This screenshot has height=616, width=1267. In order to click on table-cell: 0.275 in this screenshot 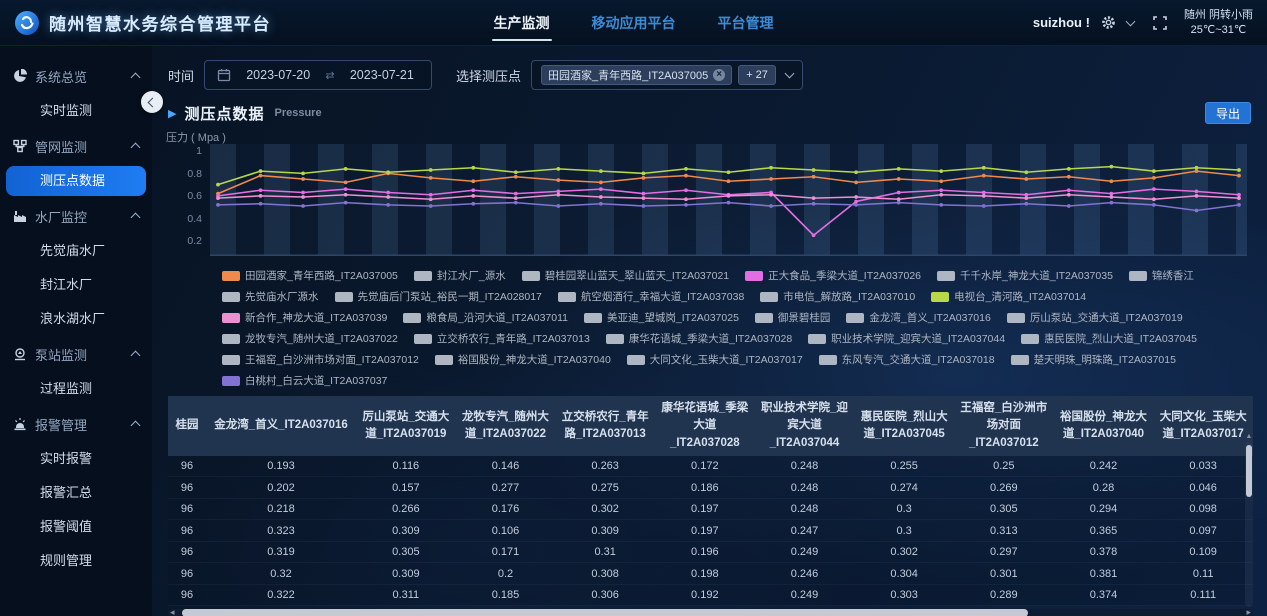, I will do `click(605, 487)`.